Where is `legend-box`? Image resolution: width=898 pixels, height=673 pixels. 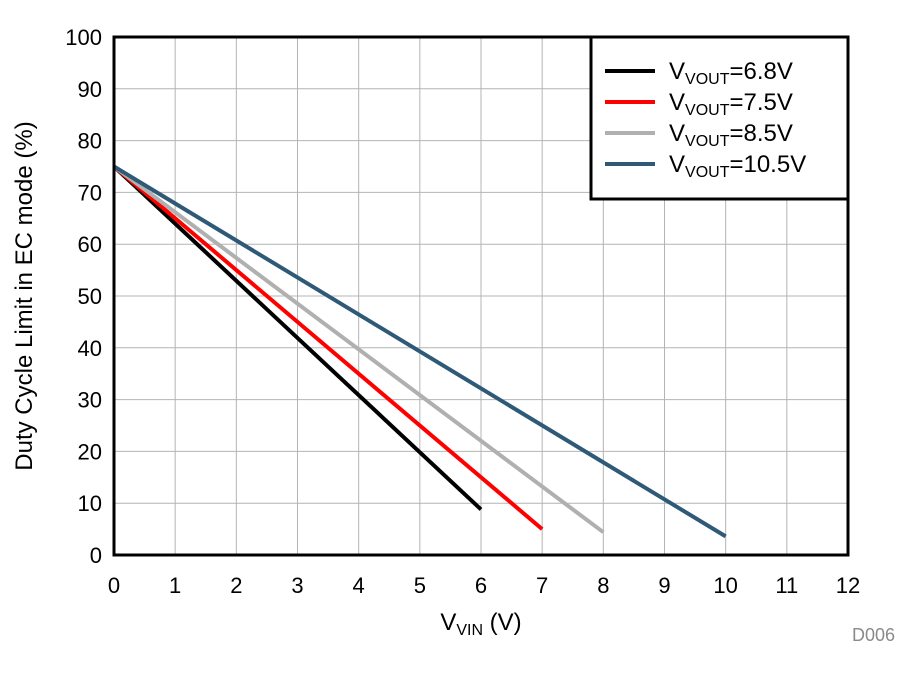 legend-box is located at coordinates (719, 118).